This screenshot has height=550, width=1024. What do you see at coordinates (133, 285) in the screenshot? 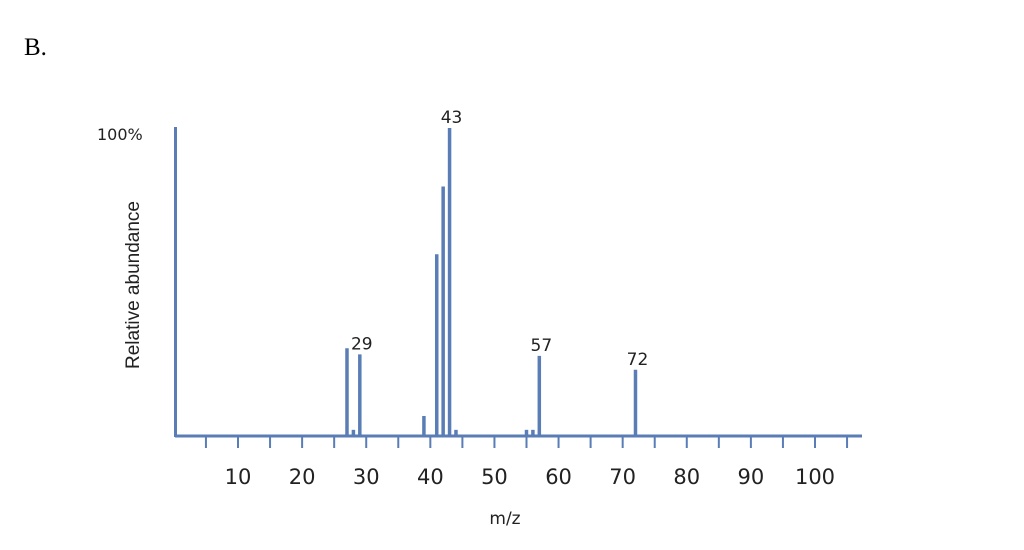
I see `y-axis-label: Relative abundance` at bounding box center [133, 285].